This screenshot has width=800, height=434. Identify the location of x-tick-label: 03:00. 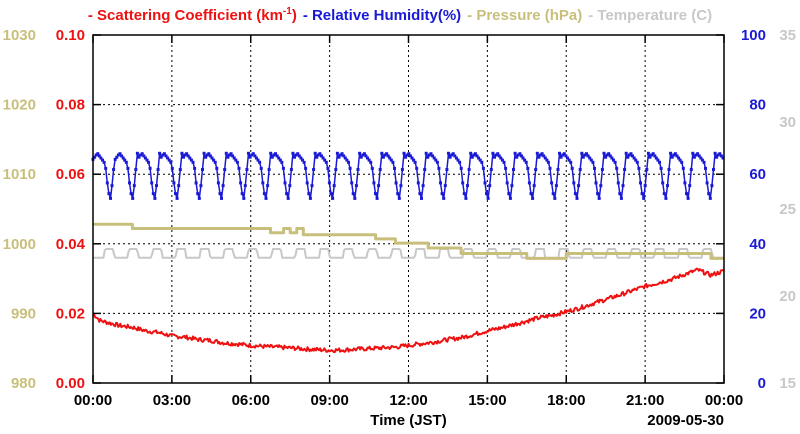
(172, 400).